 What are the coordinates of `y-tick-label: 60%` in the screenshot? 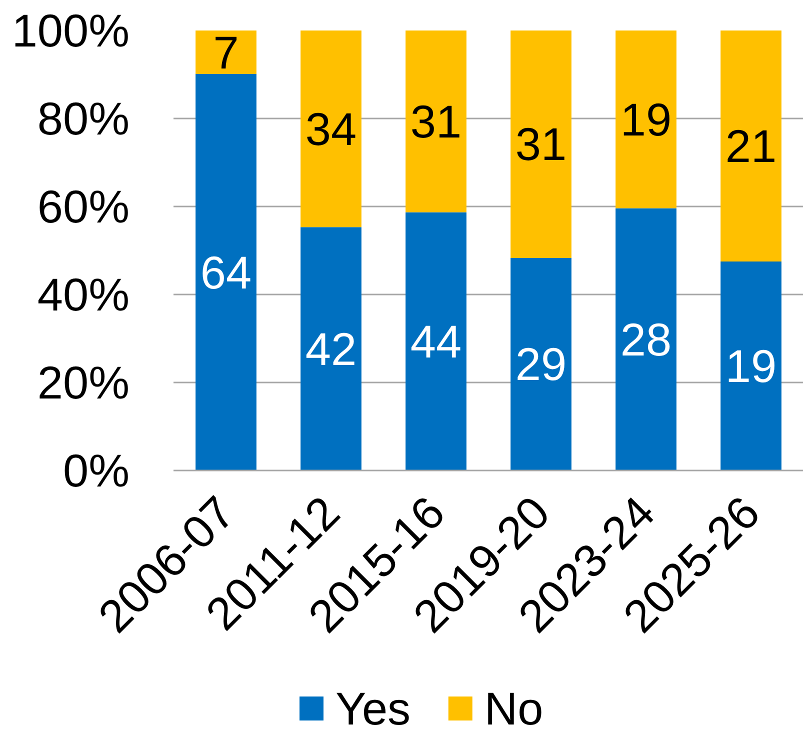 It's located at (83, 206).